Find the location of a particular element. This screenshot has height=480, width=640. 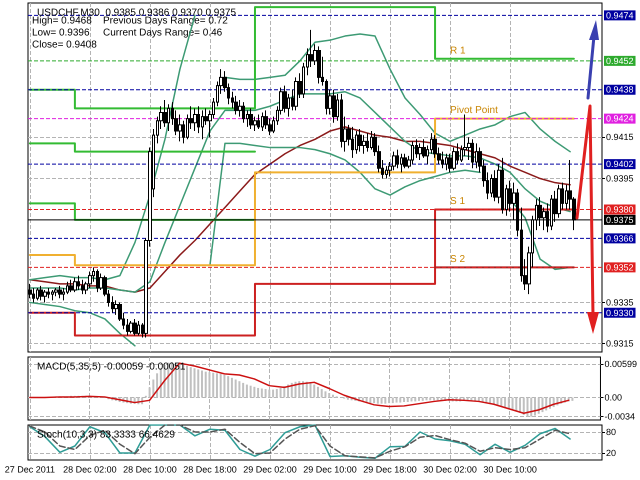

ref-line-label: 0.9330 is located at coordinates (620, 313).